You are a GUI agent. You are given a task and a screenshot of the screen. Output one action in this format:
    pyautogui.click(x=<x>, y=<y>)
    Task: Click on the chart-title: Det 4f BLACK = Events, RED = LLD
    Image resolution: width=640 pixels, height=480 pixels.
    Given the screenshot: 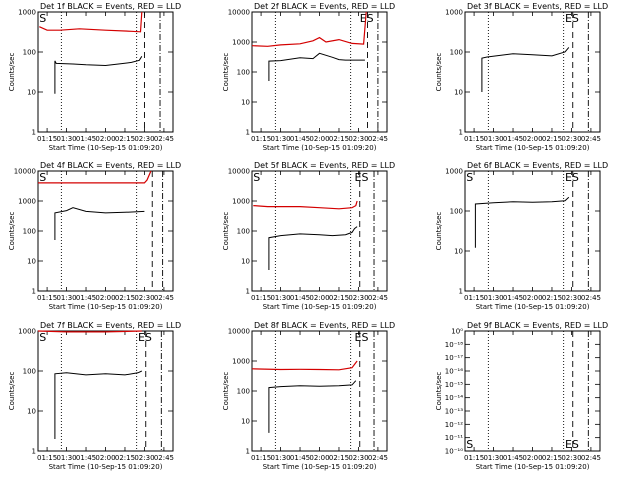 What is the action you would take?
    pyautogui.click(x=110, y=165)
    